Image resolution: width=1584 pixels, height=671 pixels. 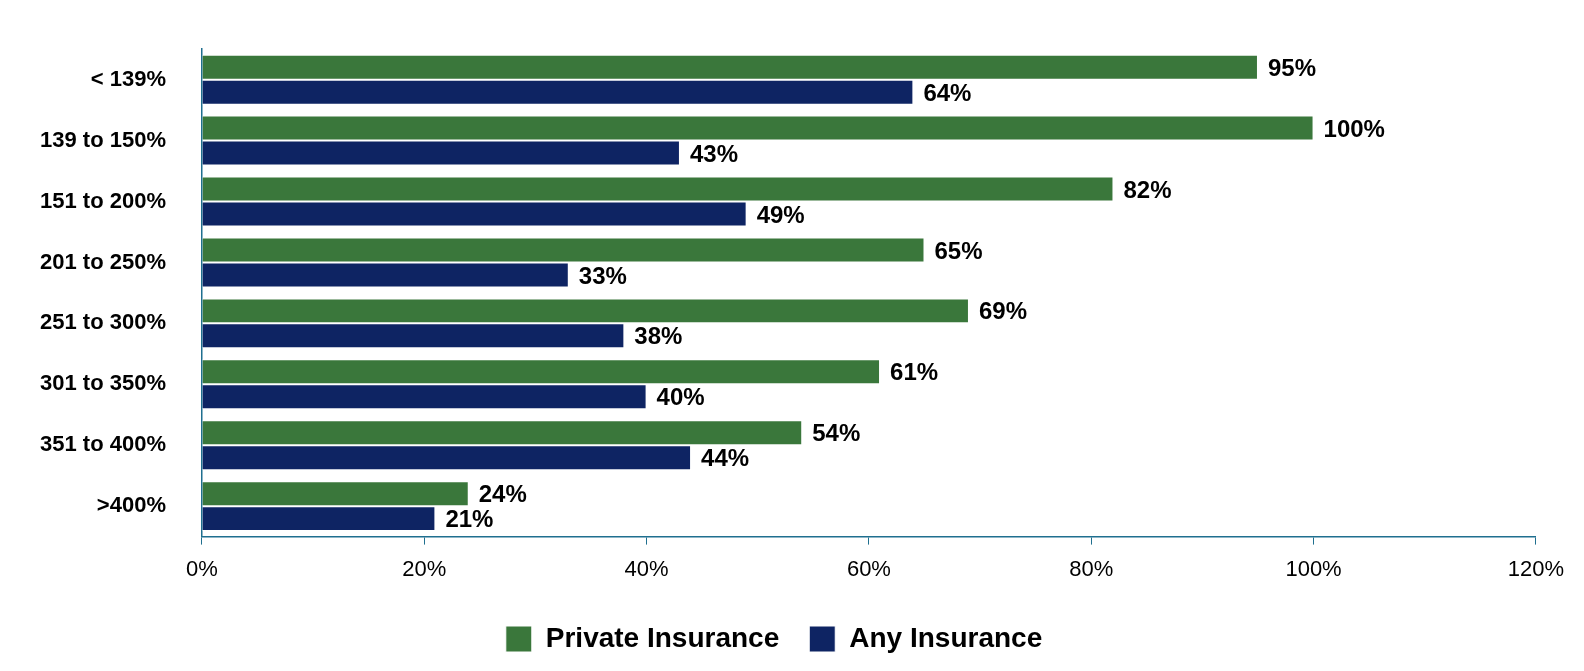 What do you see at coordinates (128, 78) in the screenshot?
I see `y-tick-label: < 139%` at bounding box center [128, 78].